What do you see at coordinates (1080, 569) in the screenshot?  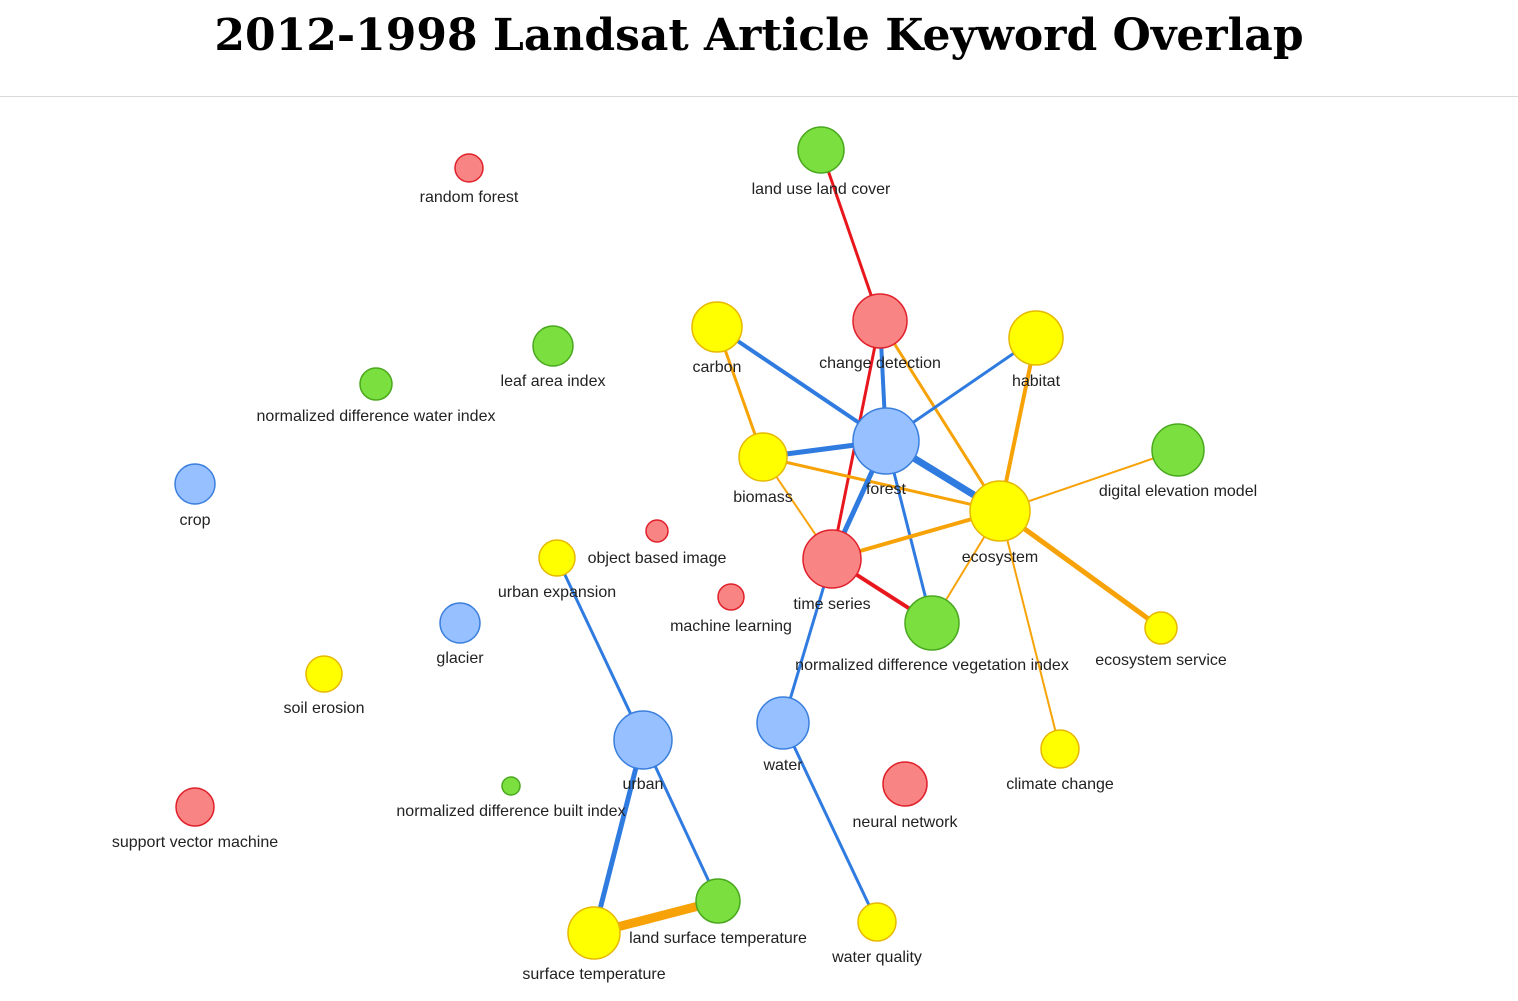 I see `edge-ecosystem-ecosystem-service` at bounding box center [1080, 569].